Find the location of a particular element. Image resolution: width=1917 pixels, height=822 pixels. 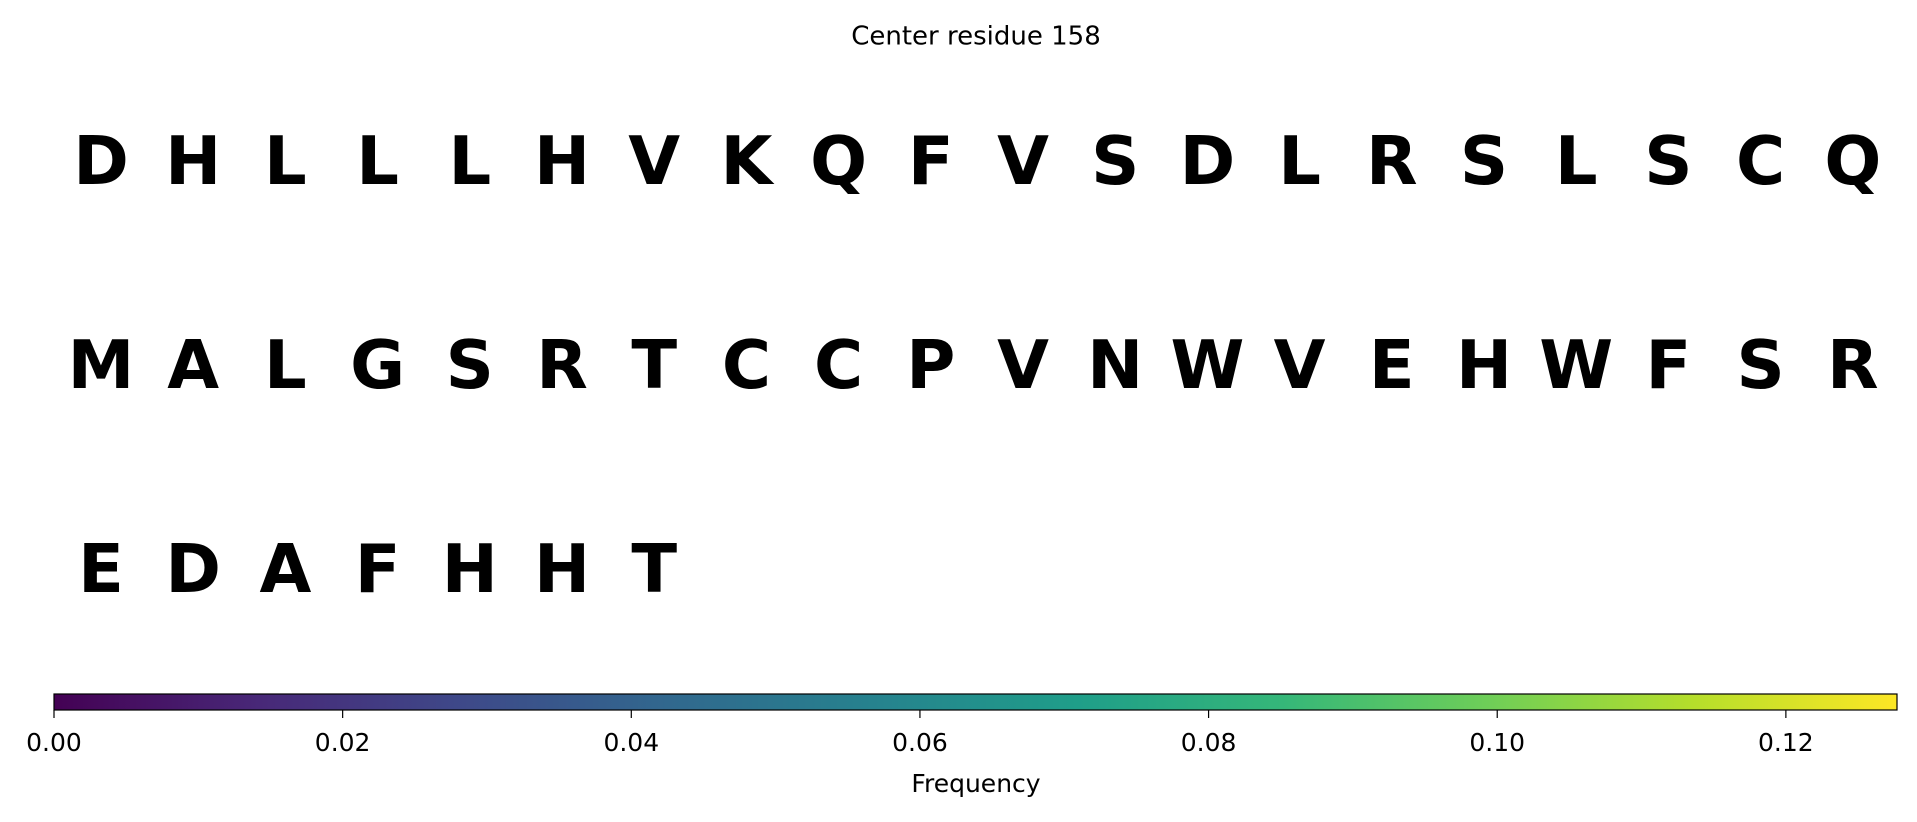

x-tick-label: 0.12 is located at coordinates (1786, 742).